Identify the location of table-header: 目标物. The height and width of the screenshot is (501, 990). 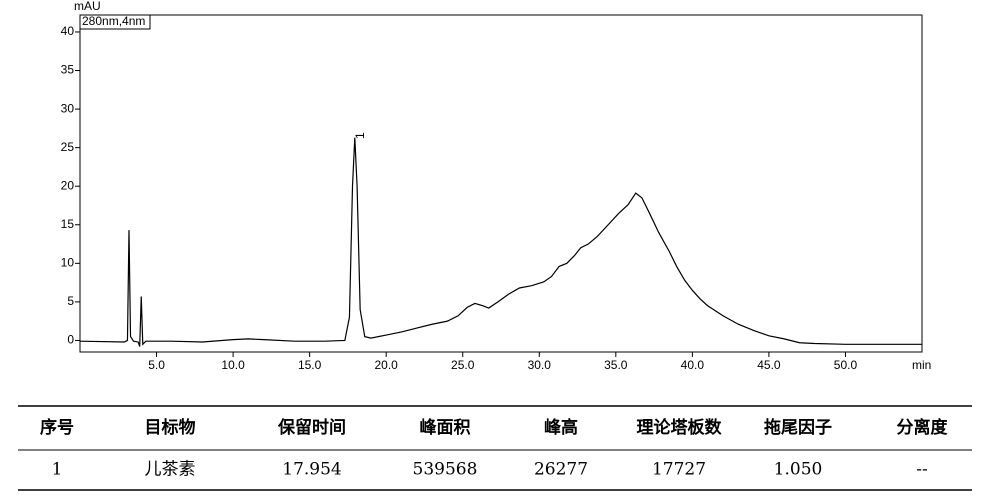
(170, 427).